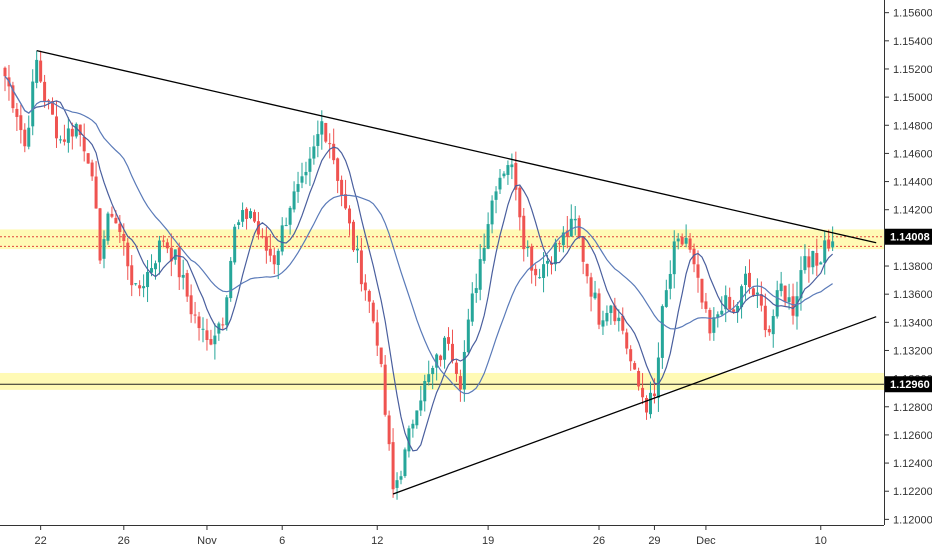 The width and height of the screenshot is (932, 550). Describe the element at coordinates (912, 183) in the screenshot. I see `price-tick-label-7: 1.14400` at that location.